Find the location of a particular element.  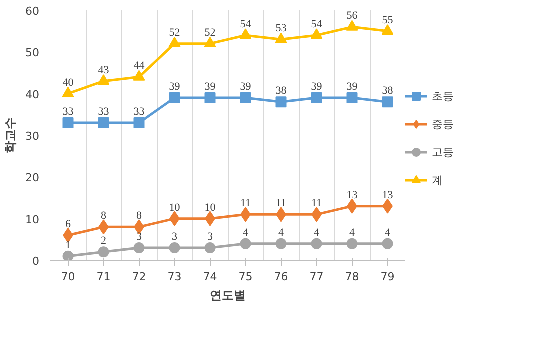

x-tick-label: 73 is located at coordinates (175, 277).